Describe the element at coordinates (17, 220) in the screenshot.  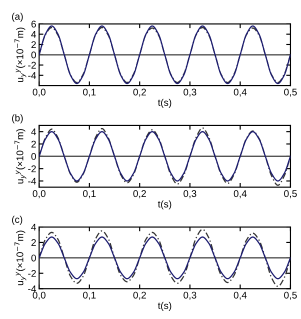
I see `chart-title: (c)` at that location.